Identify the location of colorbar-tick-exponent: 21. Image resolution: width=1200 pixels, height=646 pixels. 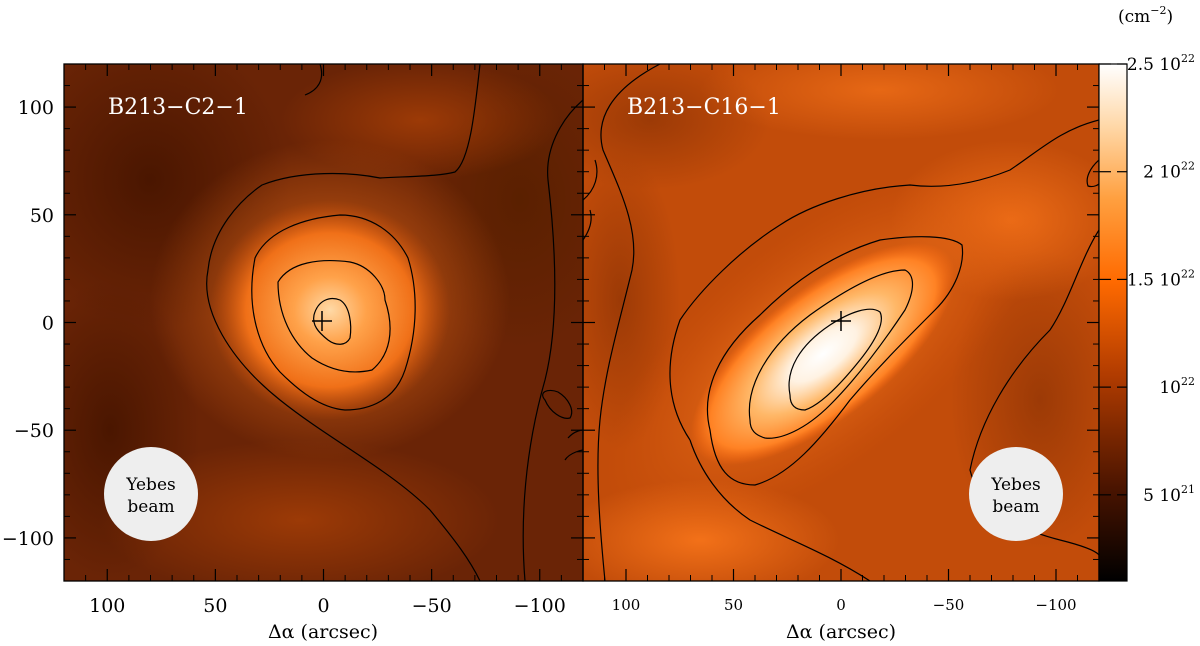
(1188, 489).